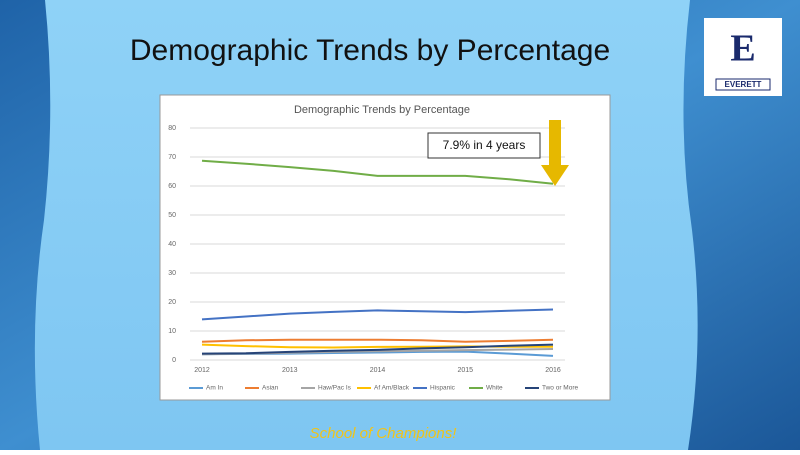 This screenshot has width=800, height=455. What do you see at coordinates (202, 370) in the screenshot?
I see `x-tick-label: 2012` at bounding box center [202, 370].